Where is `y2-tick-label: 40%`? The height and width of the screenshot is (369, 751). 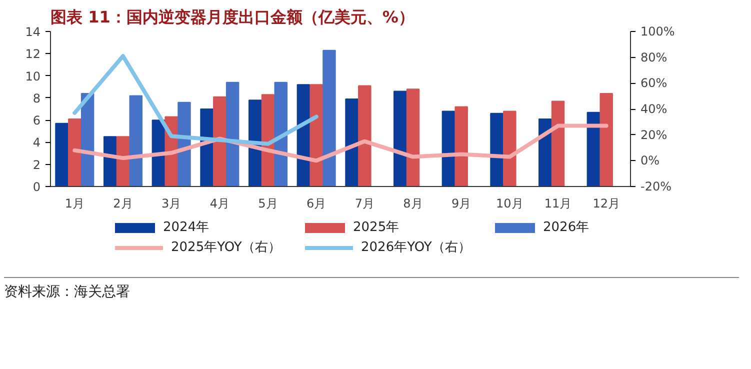
y2-tick-label: 40% is located at coordinates (654, 109).